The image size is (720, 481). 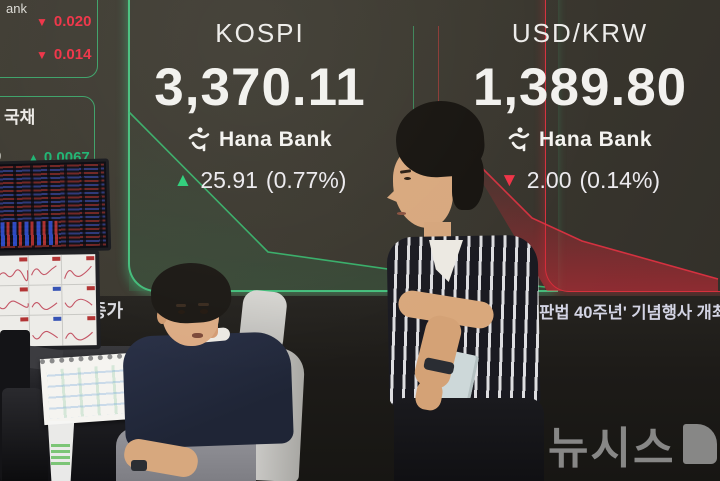 What do you see at coordinates (72, 21) in the screenshot?
I see `bond-yield-value-1: 0.020` at bounding box center [72, 21].